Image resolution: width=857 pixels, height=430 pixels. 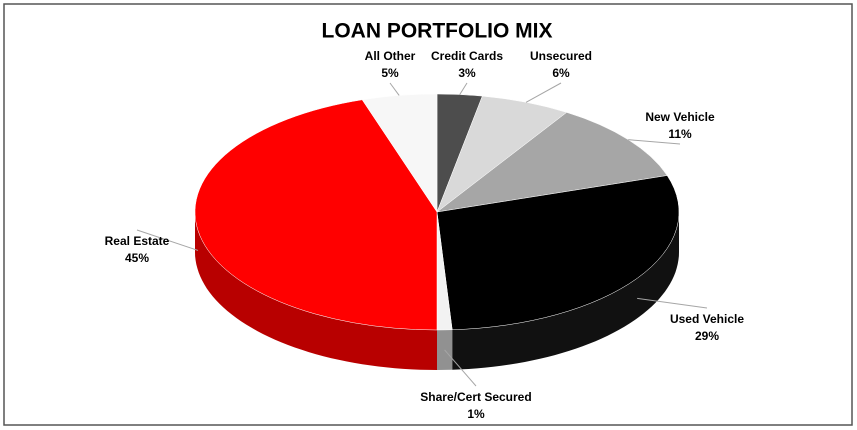 I want to click on slice-value-label: 1%, so click(x=476, y=414).